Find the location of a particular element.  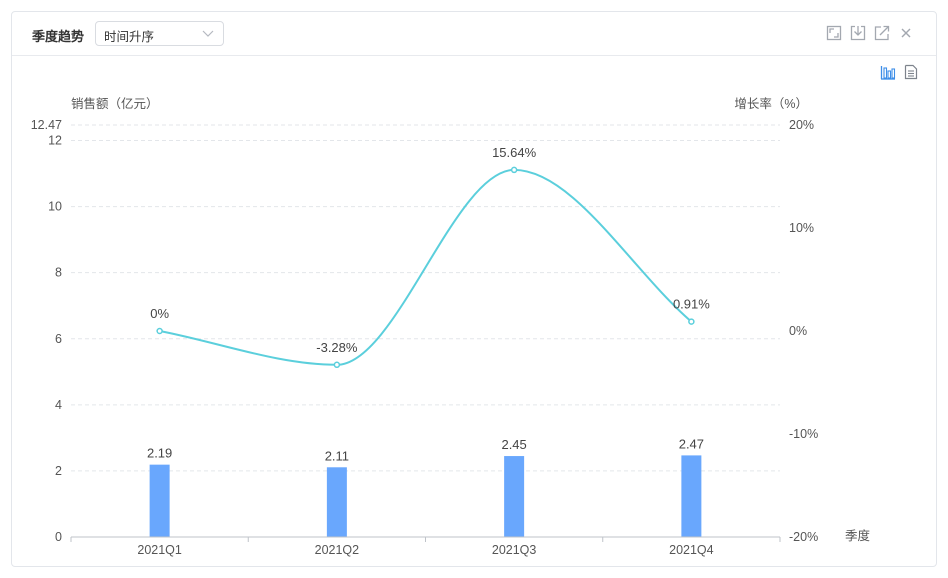

y-tick-label: 12.47 is located at coordinates (46, 125).